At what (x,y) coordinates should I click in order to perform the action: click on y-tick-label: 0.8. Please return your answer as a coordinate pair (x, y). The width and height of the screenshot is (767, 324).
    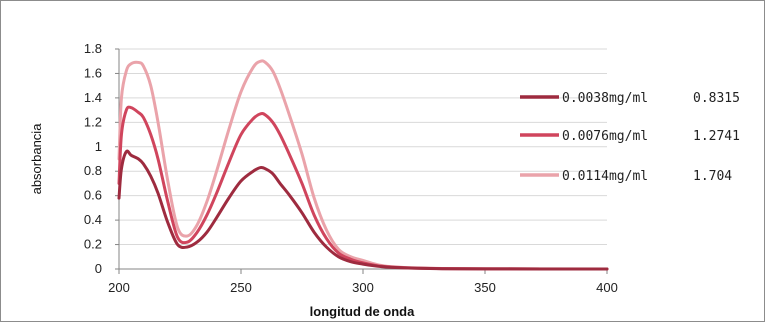
    Looking at the image, I should click on (93, 170).